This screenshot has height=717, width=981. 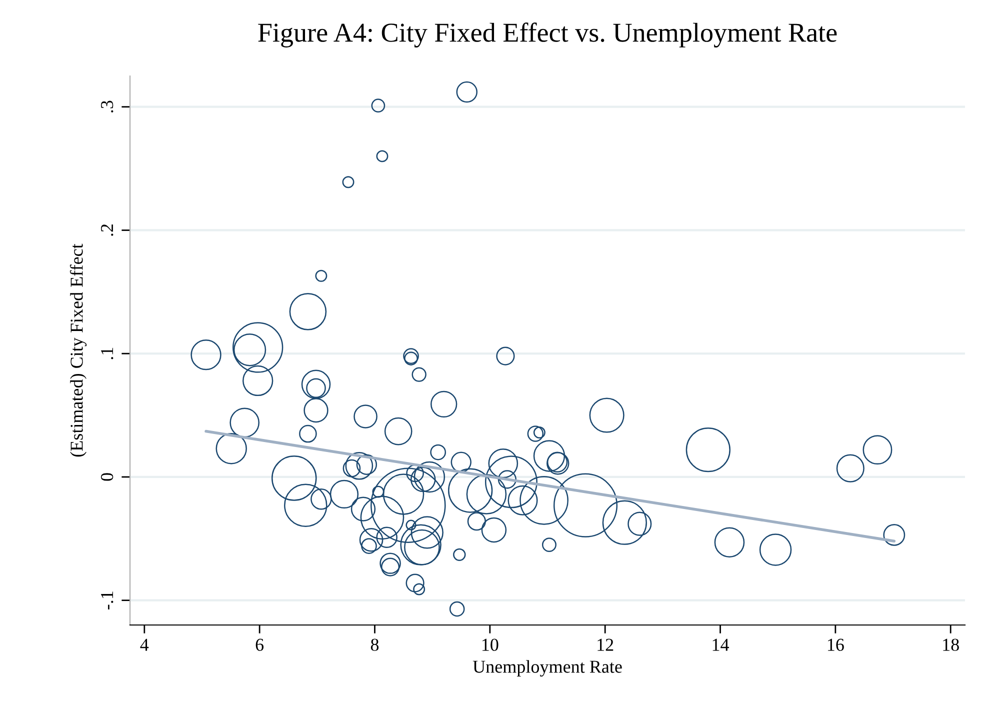 I want to click on x-tick-label: 12, so click(x=606, y=644).